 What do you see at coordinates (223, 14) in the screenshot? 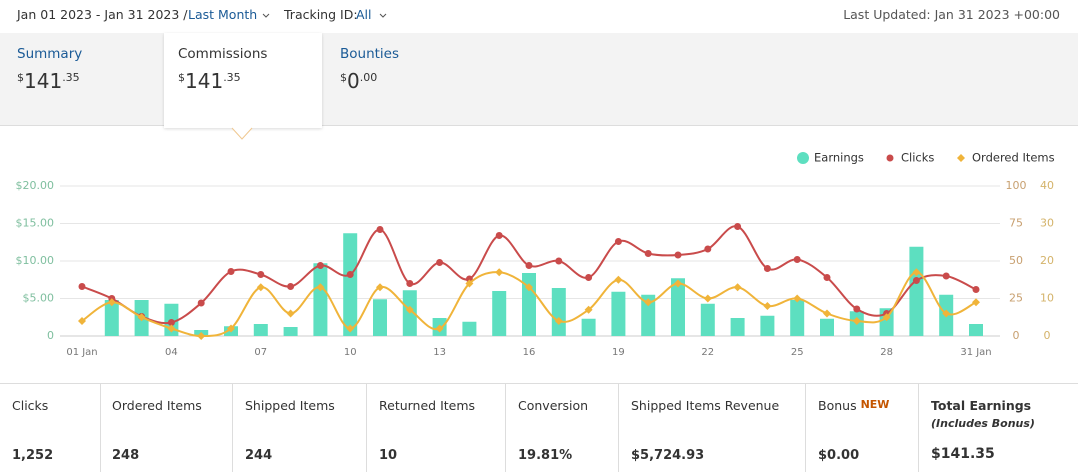
I see `period-dropdown: Last Month` at bounding box center [223, 14].